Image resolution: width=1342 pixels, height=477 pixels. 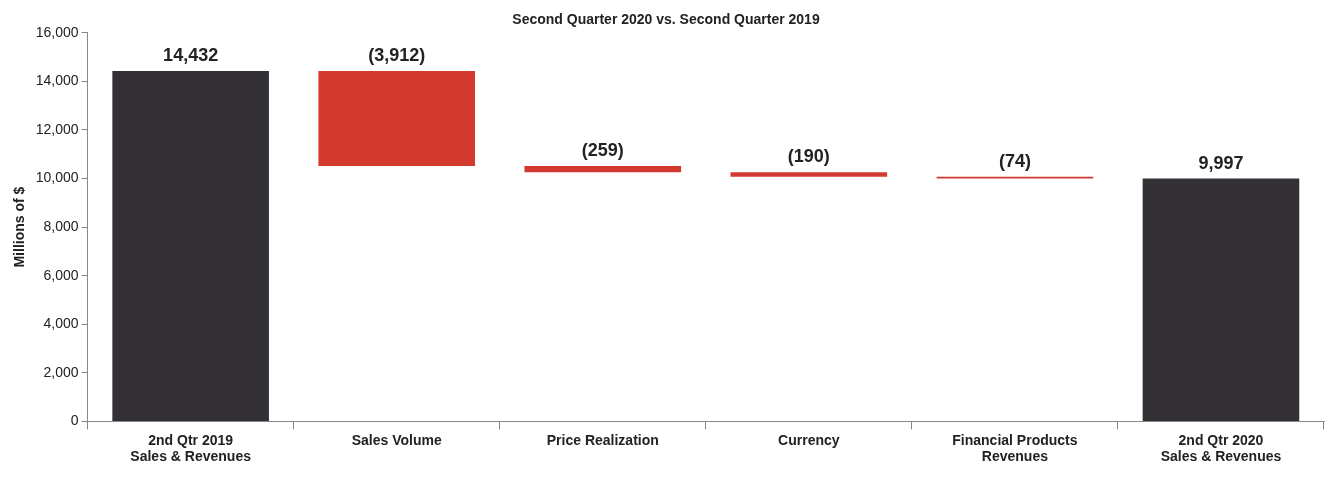 What do you see at coordinates (1015, 448) in the screenshot?
I see `x-tick-label: Financial Products Revenues` at bounding box center [1015, 448].